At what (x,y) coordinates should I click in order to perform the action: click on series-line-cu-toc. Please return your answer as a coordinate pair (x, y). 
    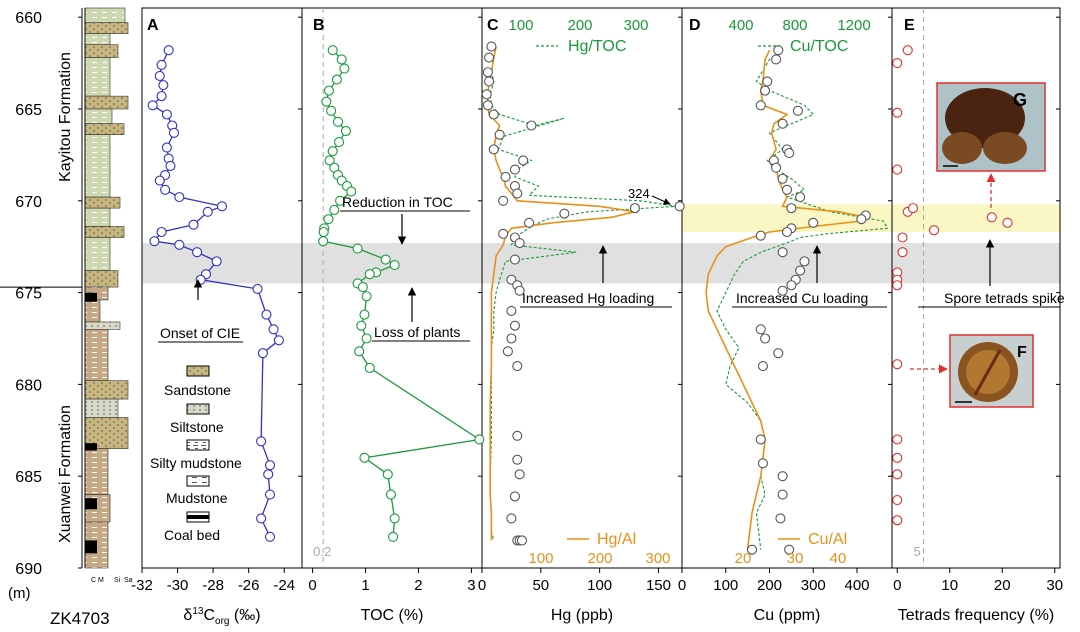
    Looking at the image, I should click on (802, 299).